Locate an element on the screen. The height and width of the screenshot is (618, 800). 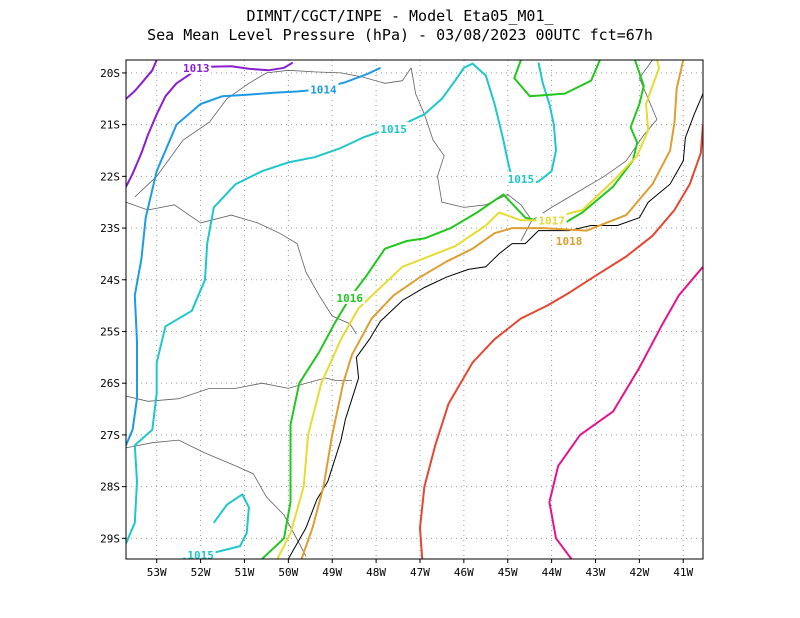
x-tick-label: 50W is located at coordinates (288, 572).